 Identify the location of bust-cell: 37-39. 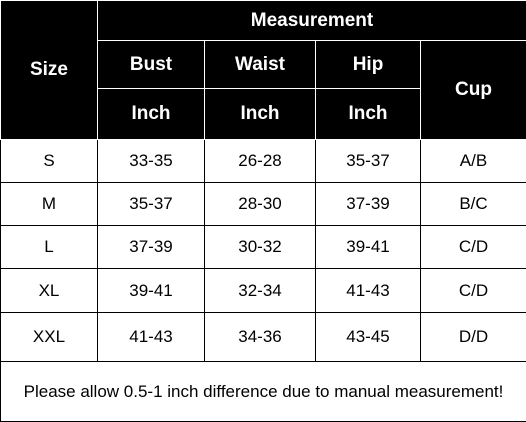
(151, 247).